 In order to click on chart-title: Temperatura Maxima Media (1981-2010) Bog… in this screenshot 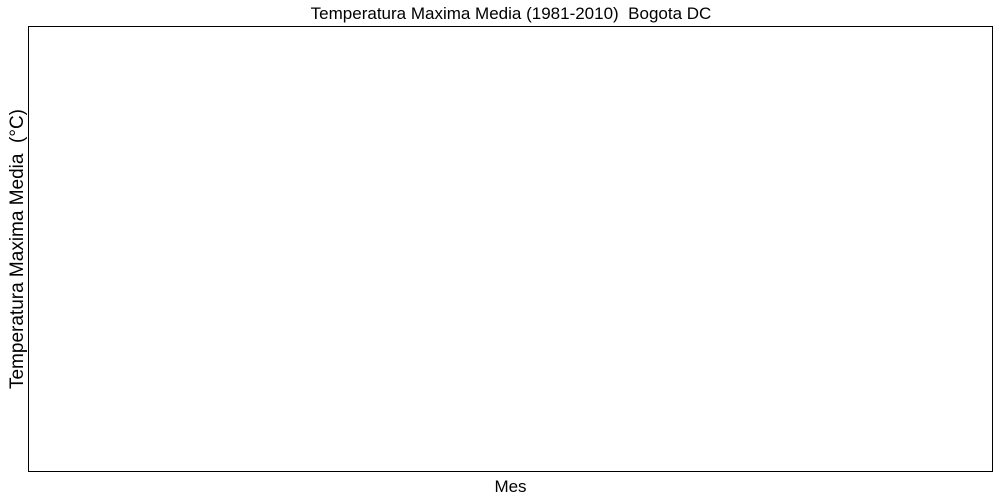, I will do `click(511, 13)`.